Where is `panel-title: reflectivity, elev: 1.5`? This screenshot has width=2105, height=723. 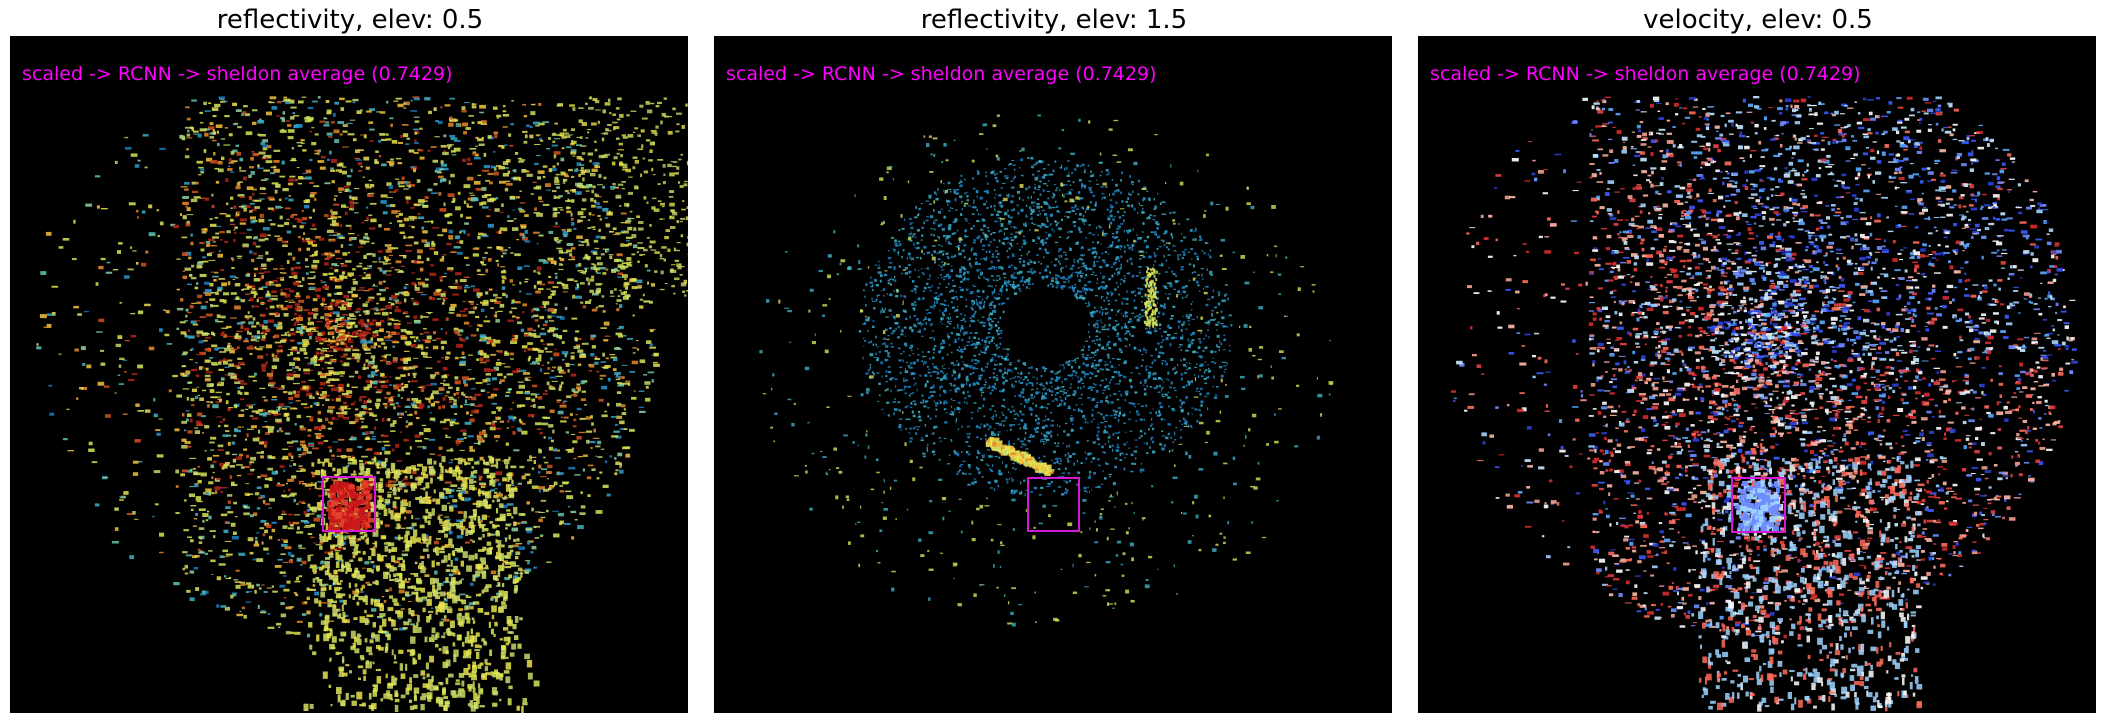
panel-title: reflectivity, elev: 1.5 is located at coordinates (1054, 20).